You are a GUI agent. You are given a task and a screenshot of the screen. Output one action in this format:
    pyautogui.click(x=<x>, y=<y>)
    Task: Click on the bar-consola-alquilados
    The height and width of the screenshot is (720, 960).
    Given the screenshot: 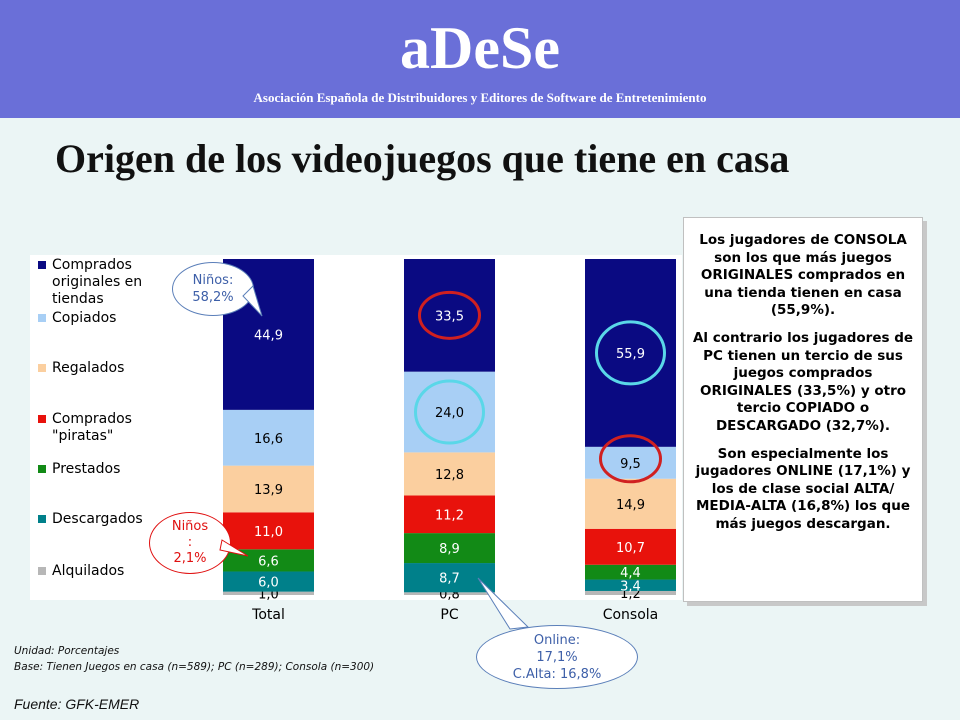 What is the action you would take?
    pyautogui.click(x=630, y=592)
    